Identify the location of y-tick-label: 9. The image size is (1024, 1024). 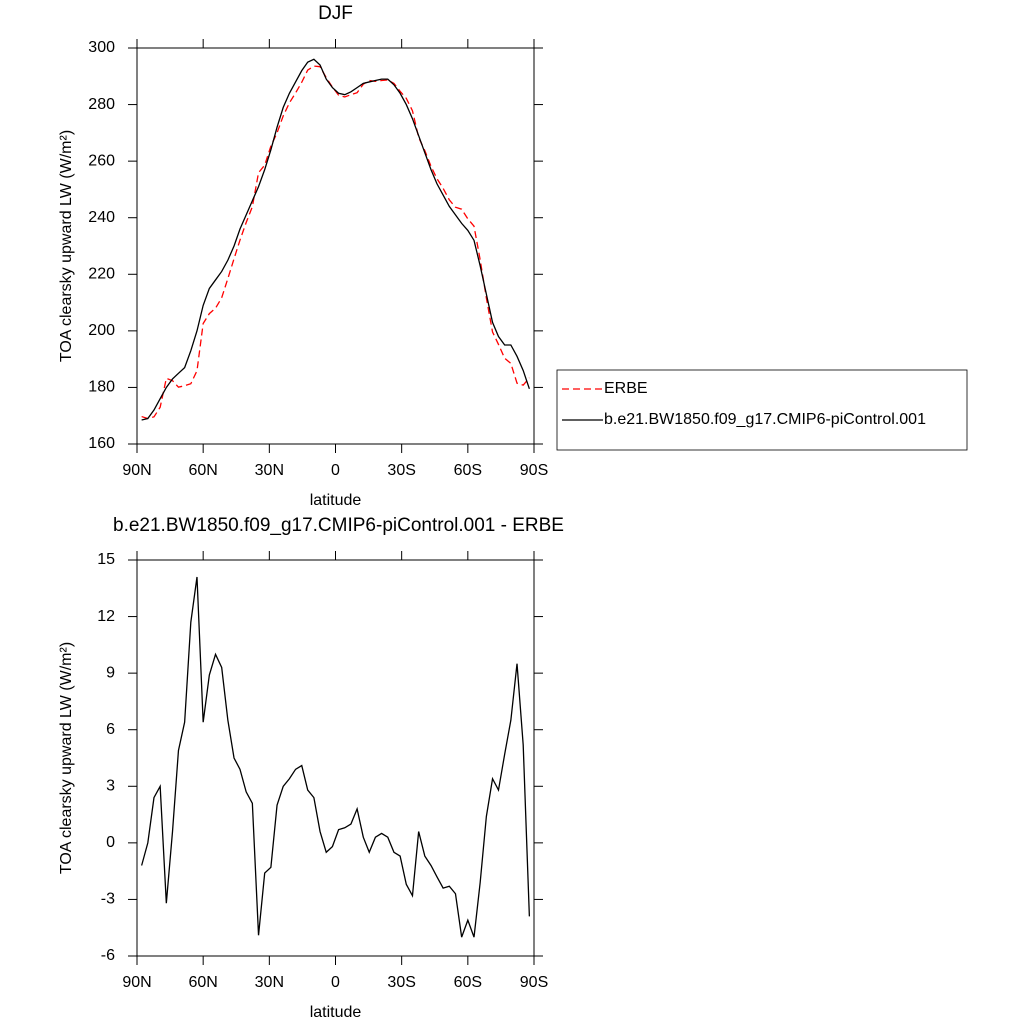
(110, 672).